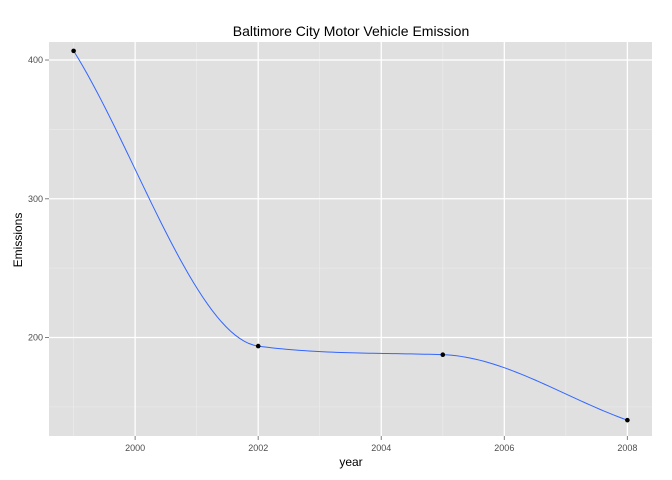 This screenshot has width=672, height=480. What do you see at coordinates (35, 60) in the screenshot?
I see `y-tick-label: 400` at bounding box center [35, 60].